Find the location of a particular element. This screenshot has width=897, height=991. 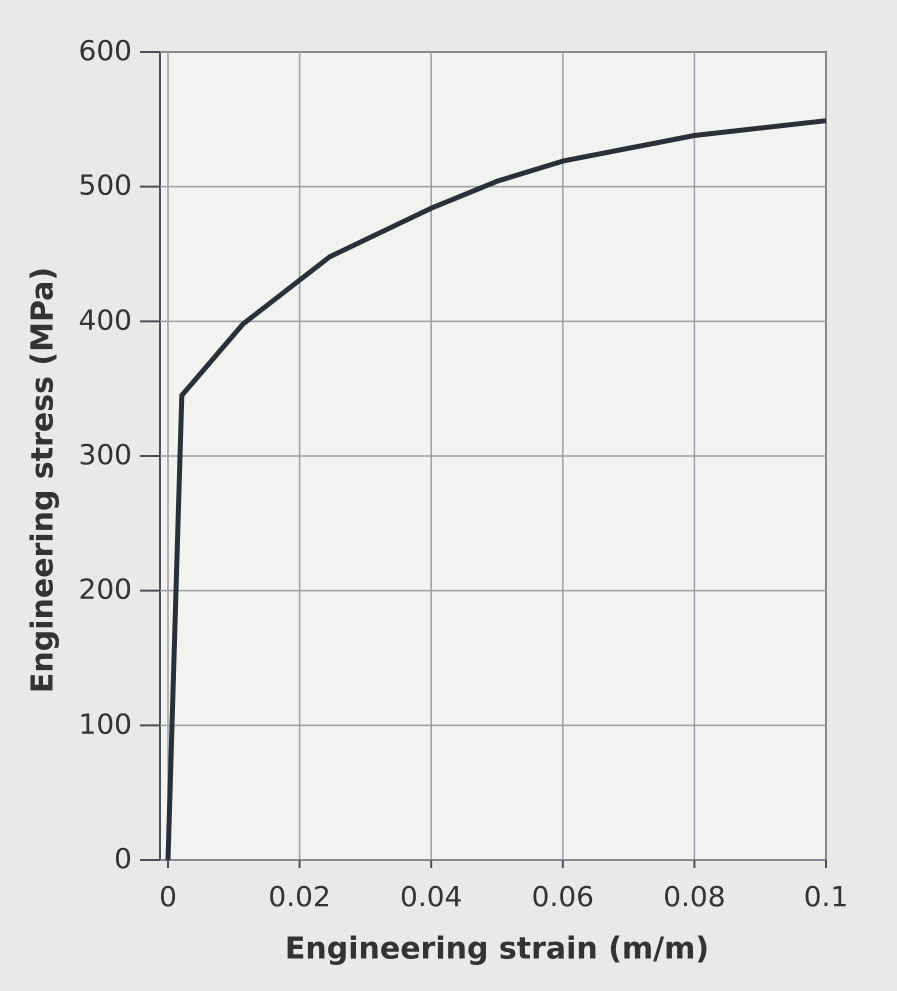

y-tick-label: 300 is located at coordinates (105, 454).